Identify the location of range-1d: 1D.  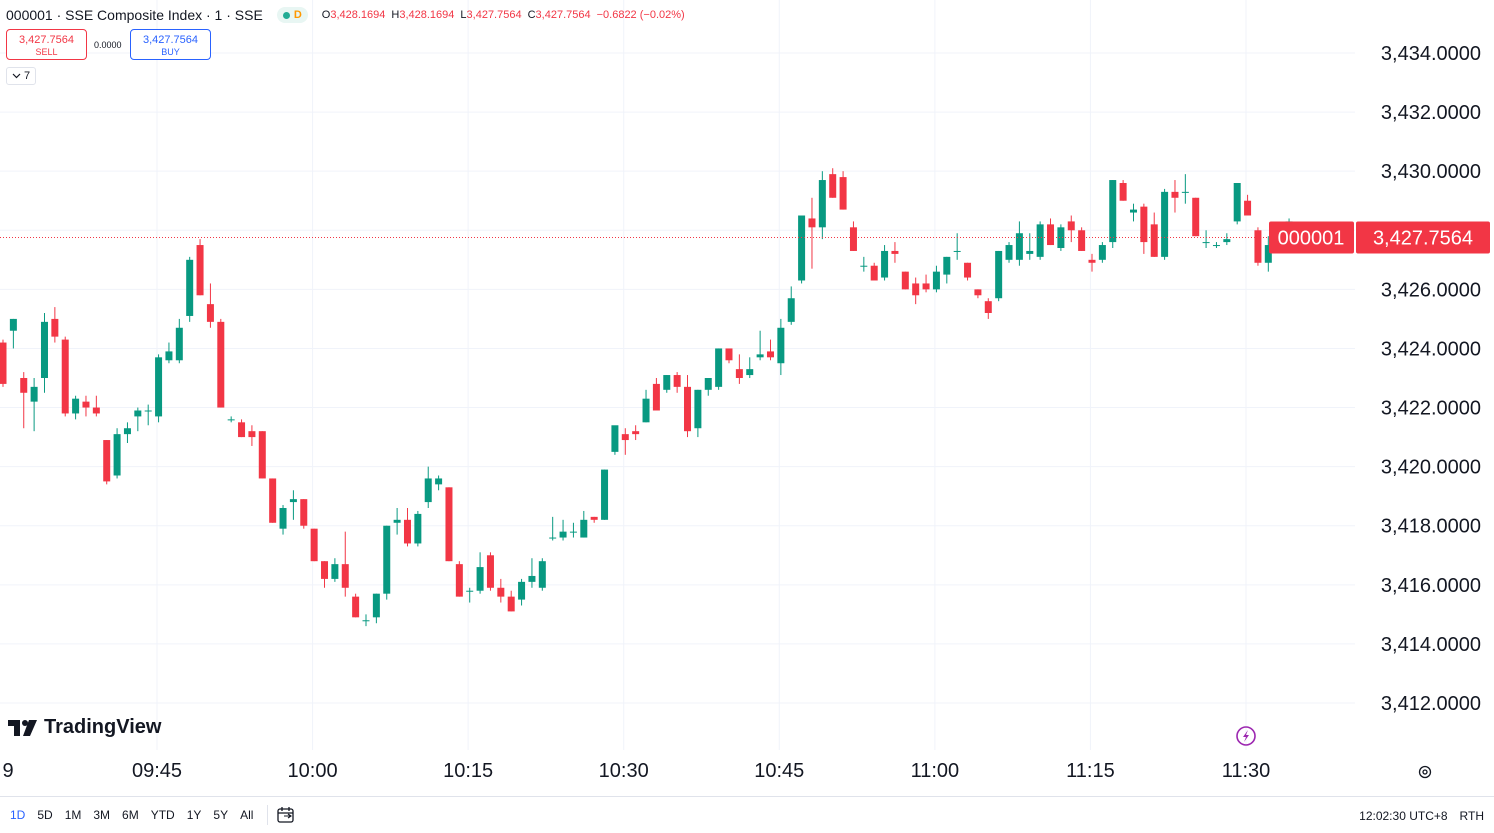
(18, 815).